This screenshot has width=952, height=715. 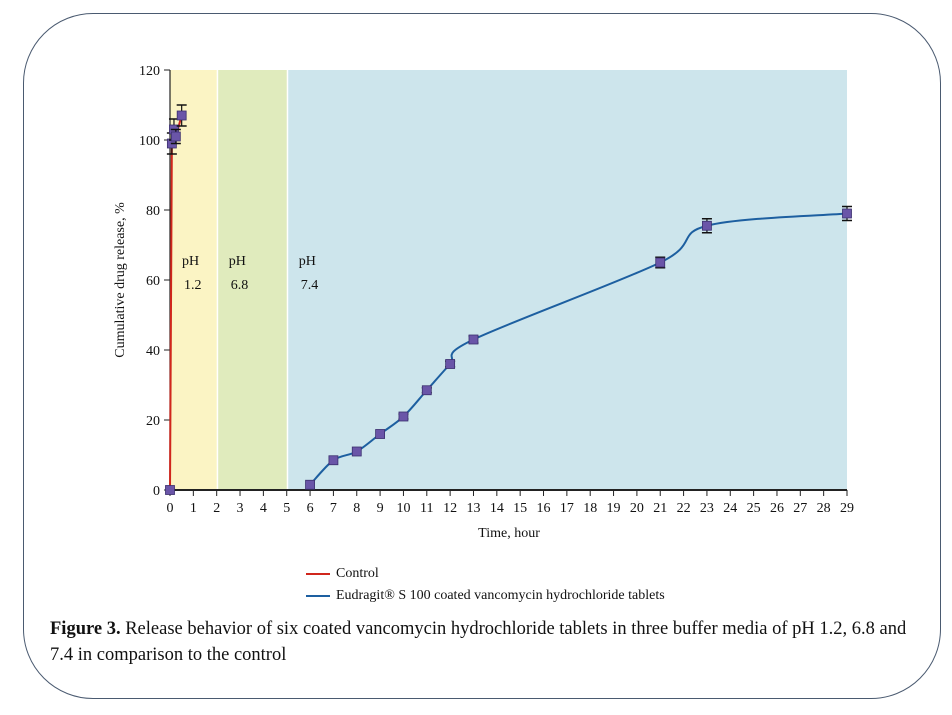 I want to click on legend-swatch-control, so click(x=318, y=574).